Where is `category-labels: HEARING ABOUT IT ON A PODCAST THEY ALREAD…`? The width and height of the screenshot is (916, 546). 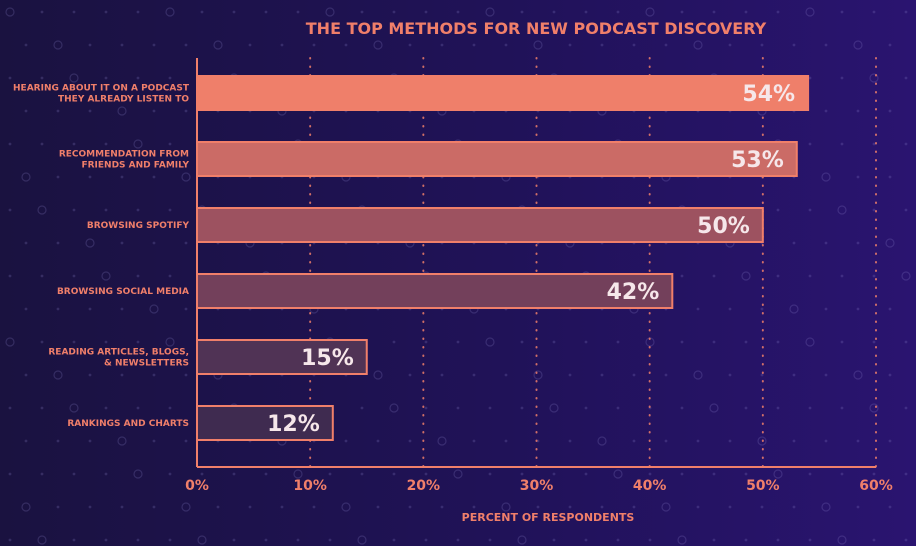
category-labels: HEARING ABOUT IT ON A PODCAST THEY ALREAD… is located at coordinates (101, 257).